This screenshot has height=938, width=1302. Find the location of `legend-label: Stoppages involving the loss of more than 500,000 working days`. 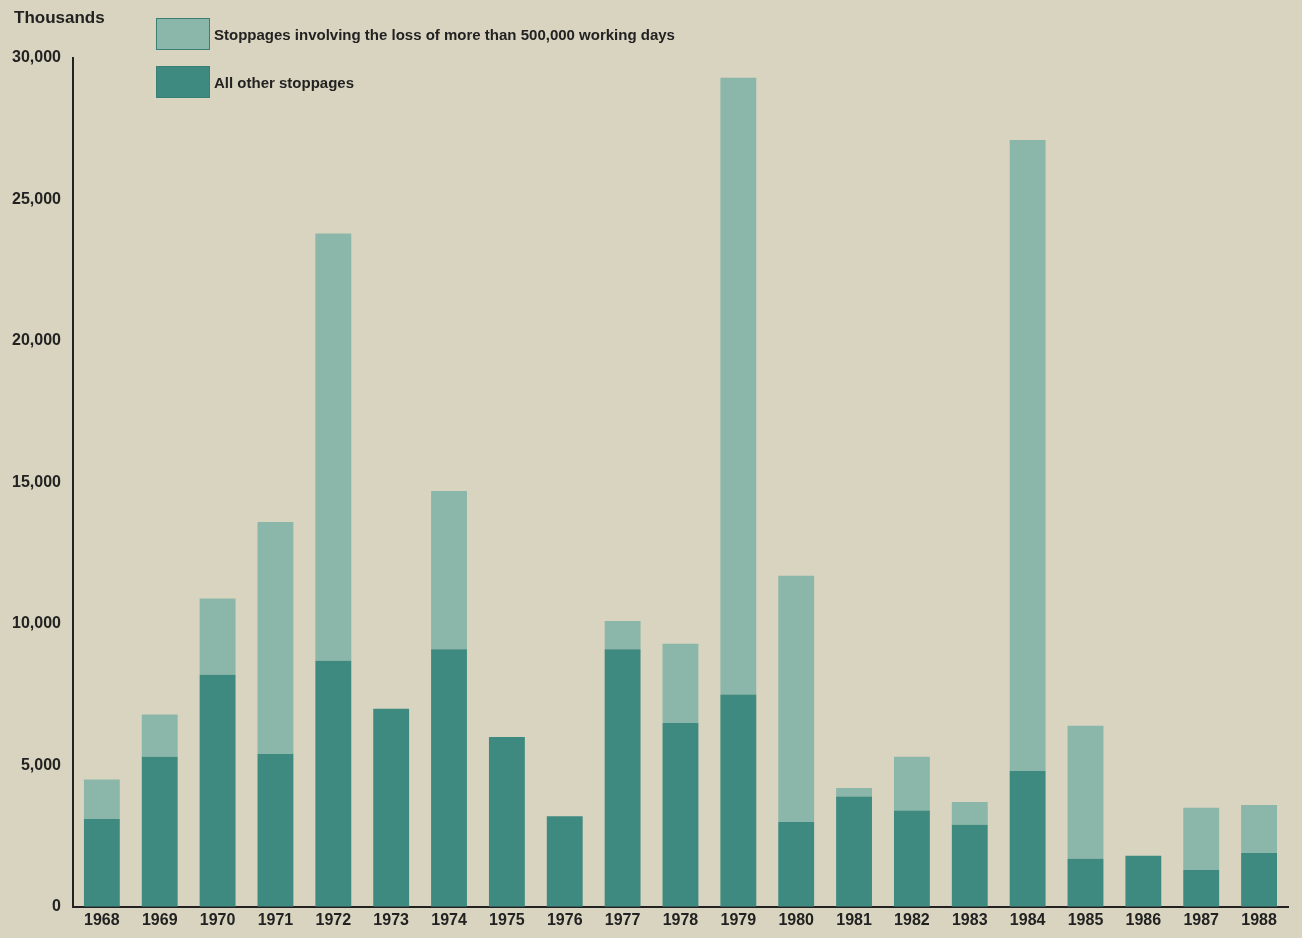

legend-label: Stoppages involving the loss of more than 500,000 working days is located at coordinates (444, 34).